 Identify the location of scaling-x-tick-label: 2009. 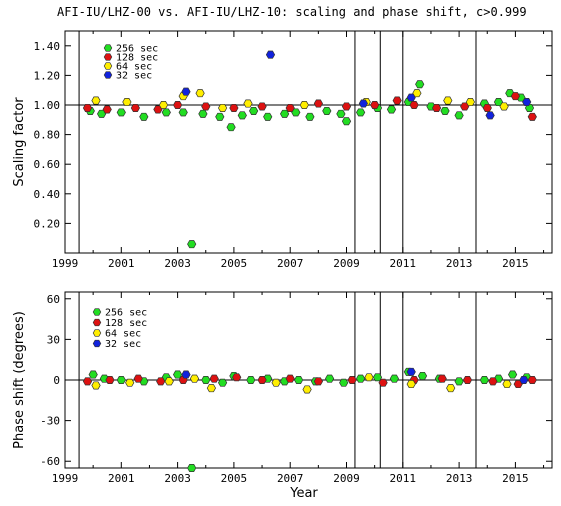
(346, 263).